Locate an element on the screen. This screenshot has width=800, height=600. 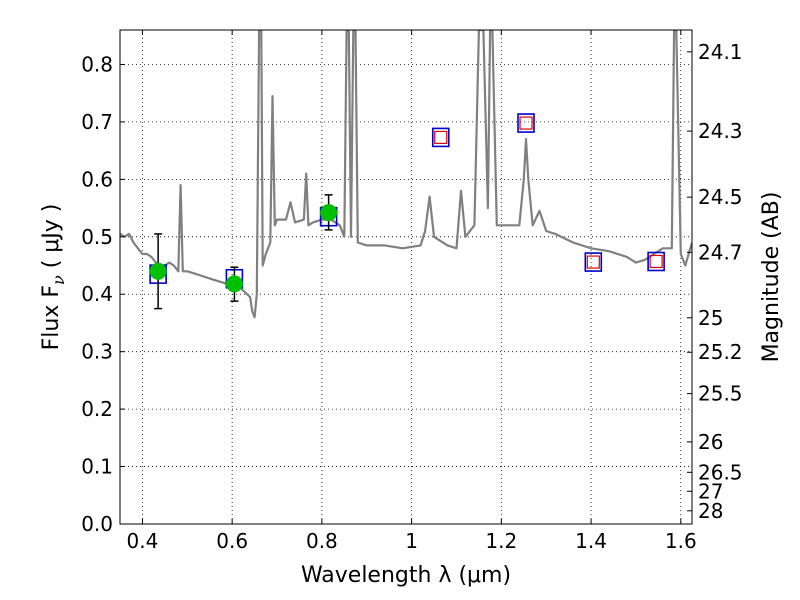
x-tick-label: 1.6 is located at coordinates (681, 541).